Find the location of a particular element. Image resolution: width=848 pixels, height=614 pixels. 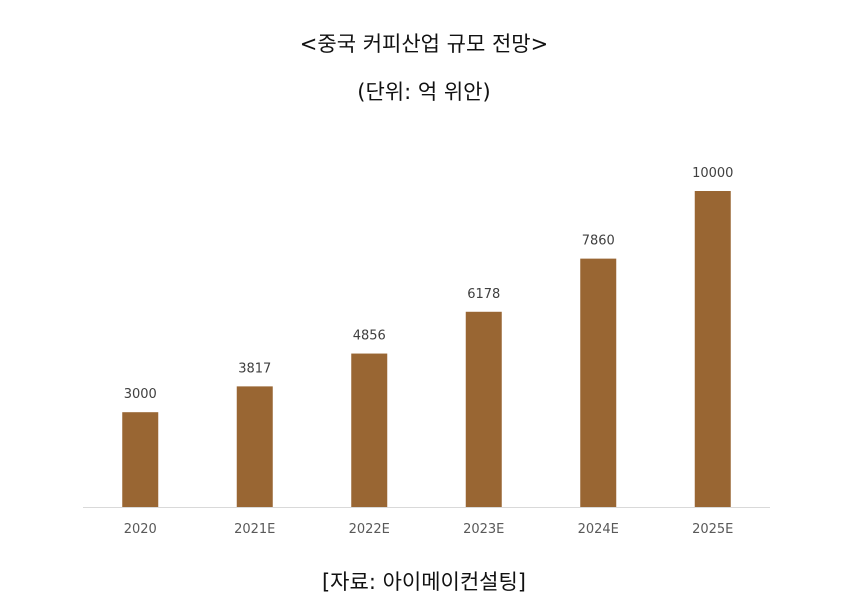

chart-subtitle: (단위: 억 위안) is located at coordinates (424, 92).